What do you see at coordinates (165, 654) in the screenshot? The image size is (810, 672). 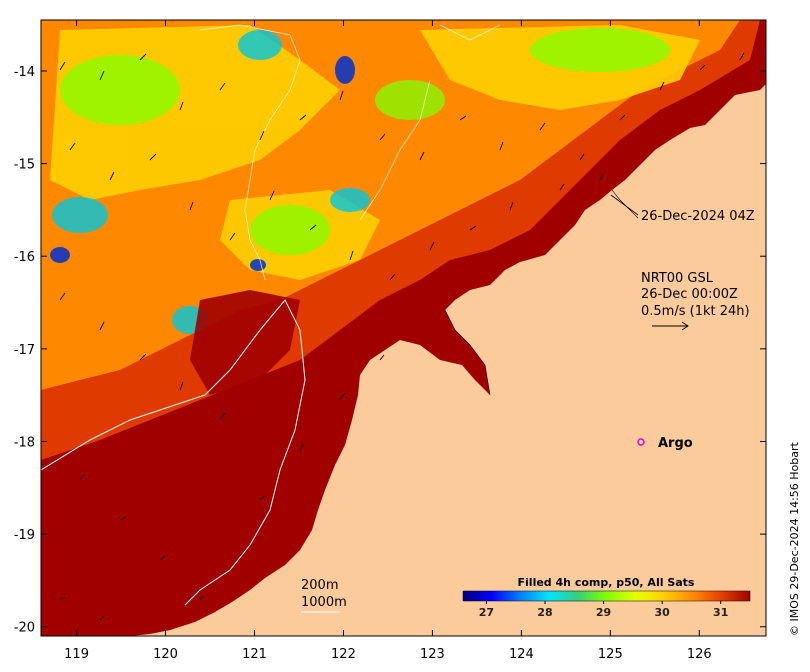 I see `x-tick-label: 120` at bounding box center [165, 654].